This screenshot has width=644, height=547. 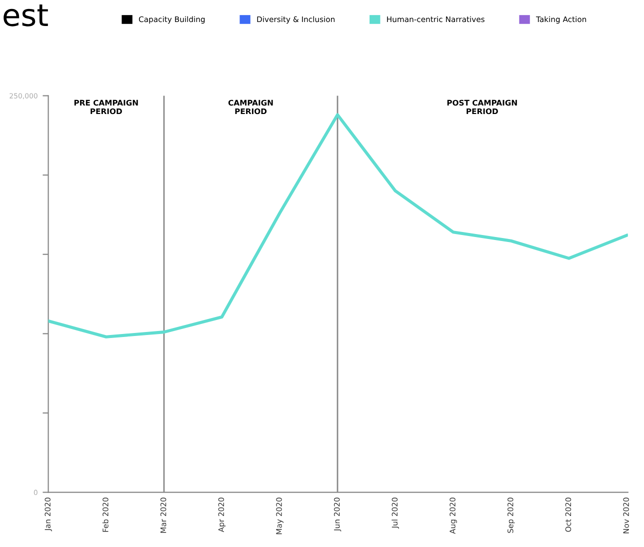 What do you see at coordinates (26, 15) in the screenshot?
I see `chart-title: est` at bounding box center [26, 15].